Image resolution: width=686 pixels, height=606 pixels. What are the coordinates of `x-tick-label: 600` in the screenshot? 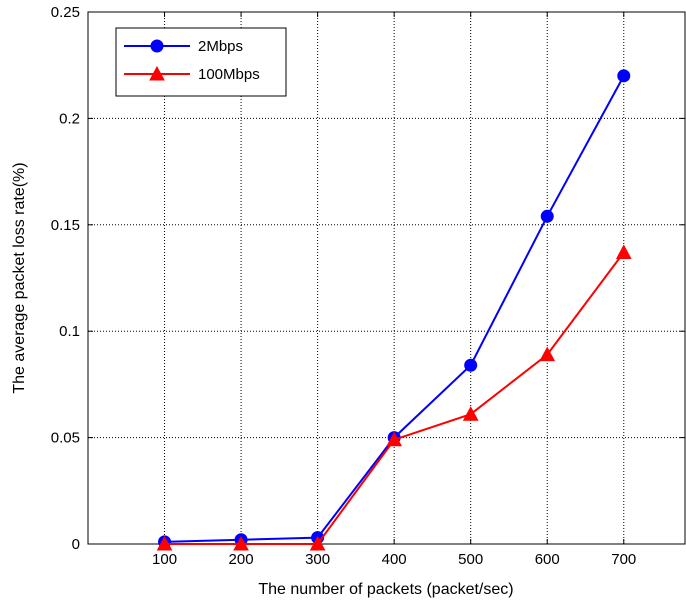 It's located at (547, 559).